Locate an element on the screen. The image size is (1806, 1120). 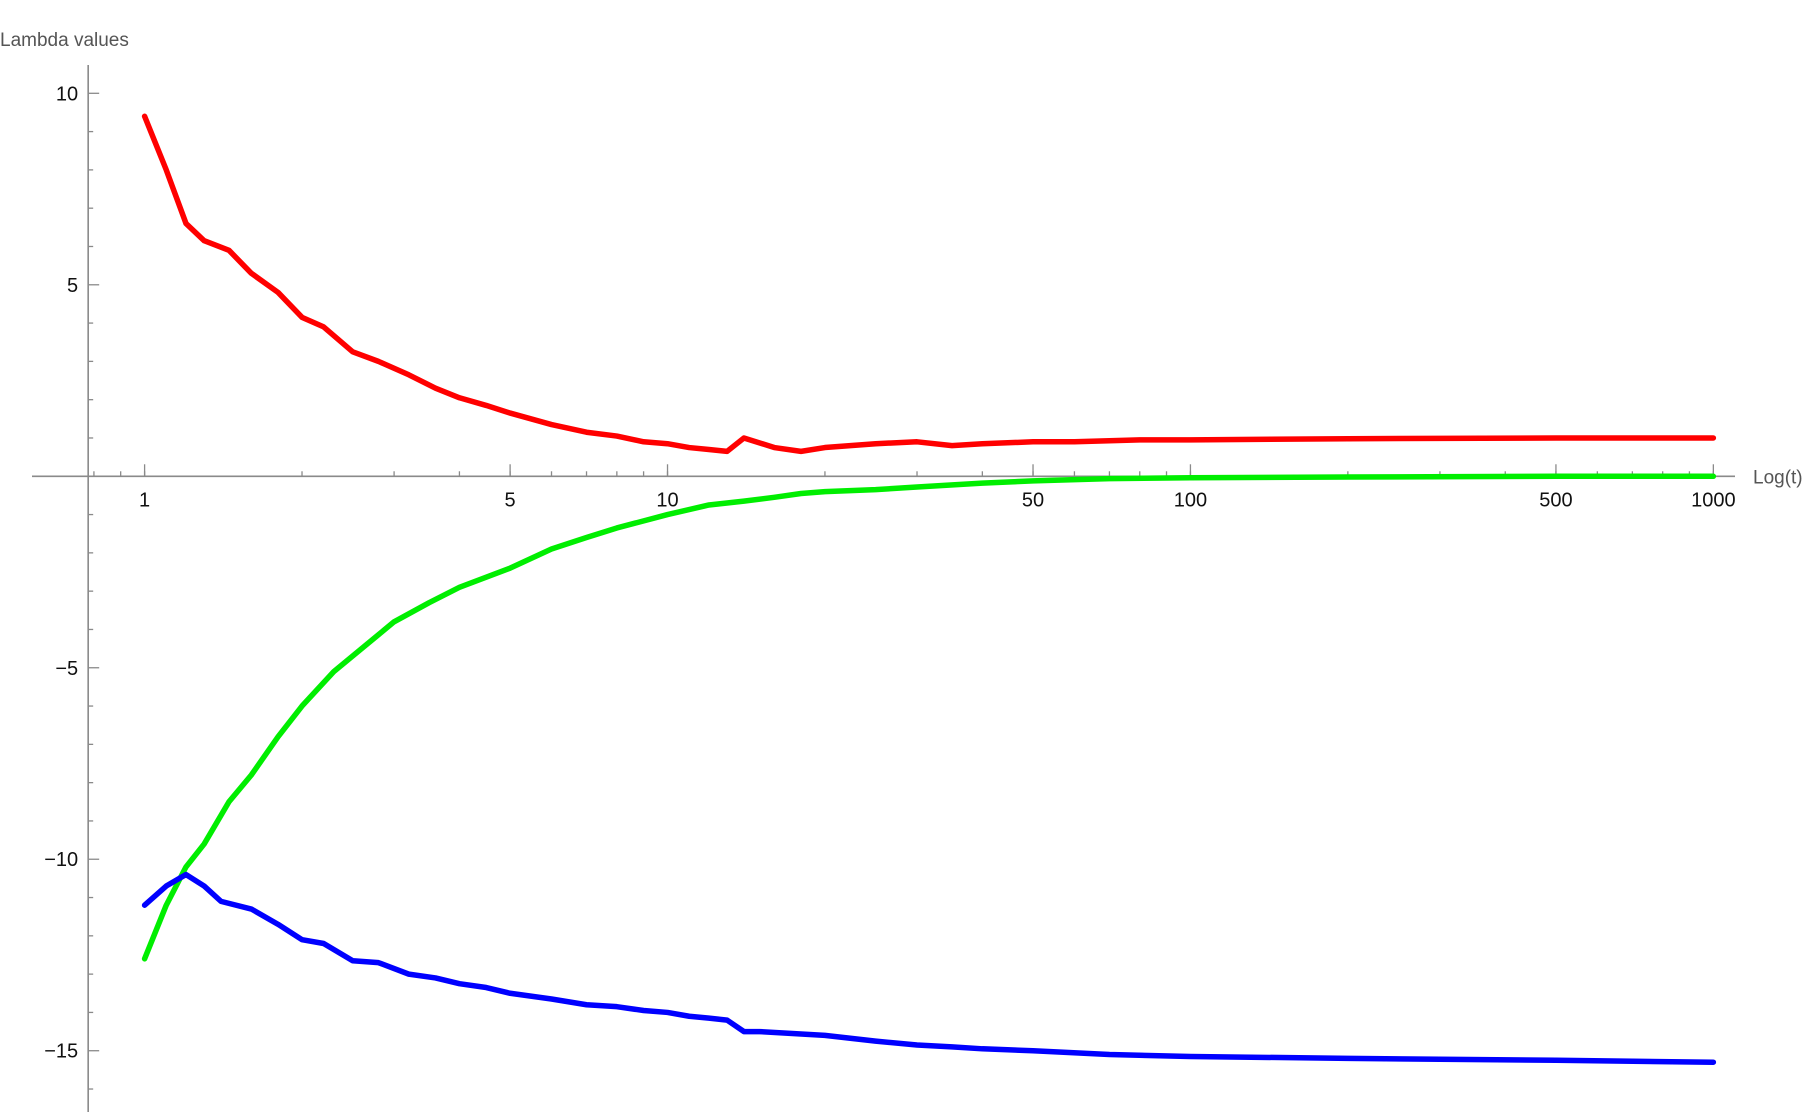
x-tick-label: 100 is located at coordinates (1190, 500).